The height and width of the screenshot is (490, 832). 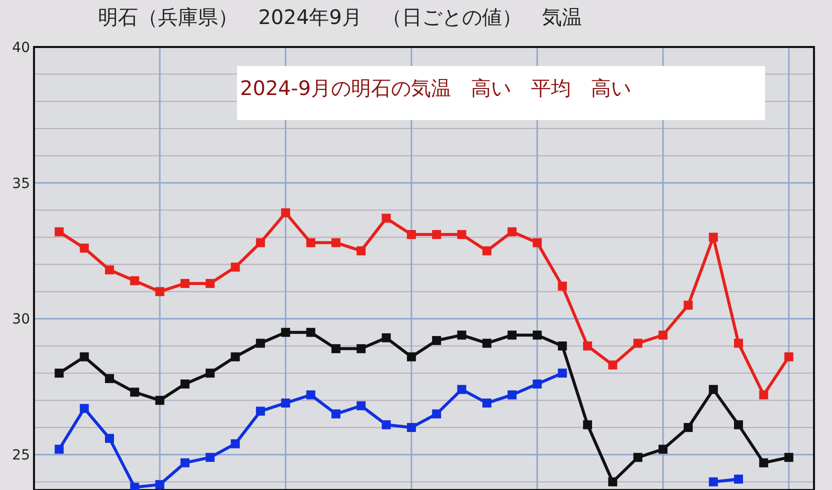 What do you see at coordinates (340, 17) in the screenshot?
I see `chart-title: 明石（兵庫県） 2024年9月 （日ごとの値） 気温` at bounding box center [340, 17].